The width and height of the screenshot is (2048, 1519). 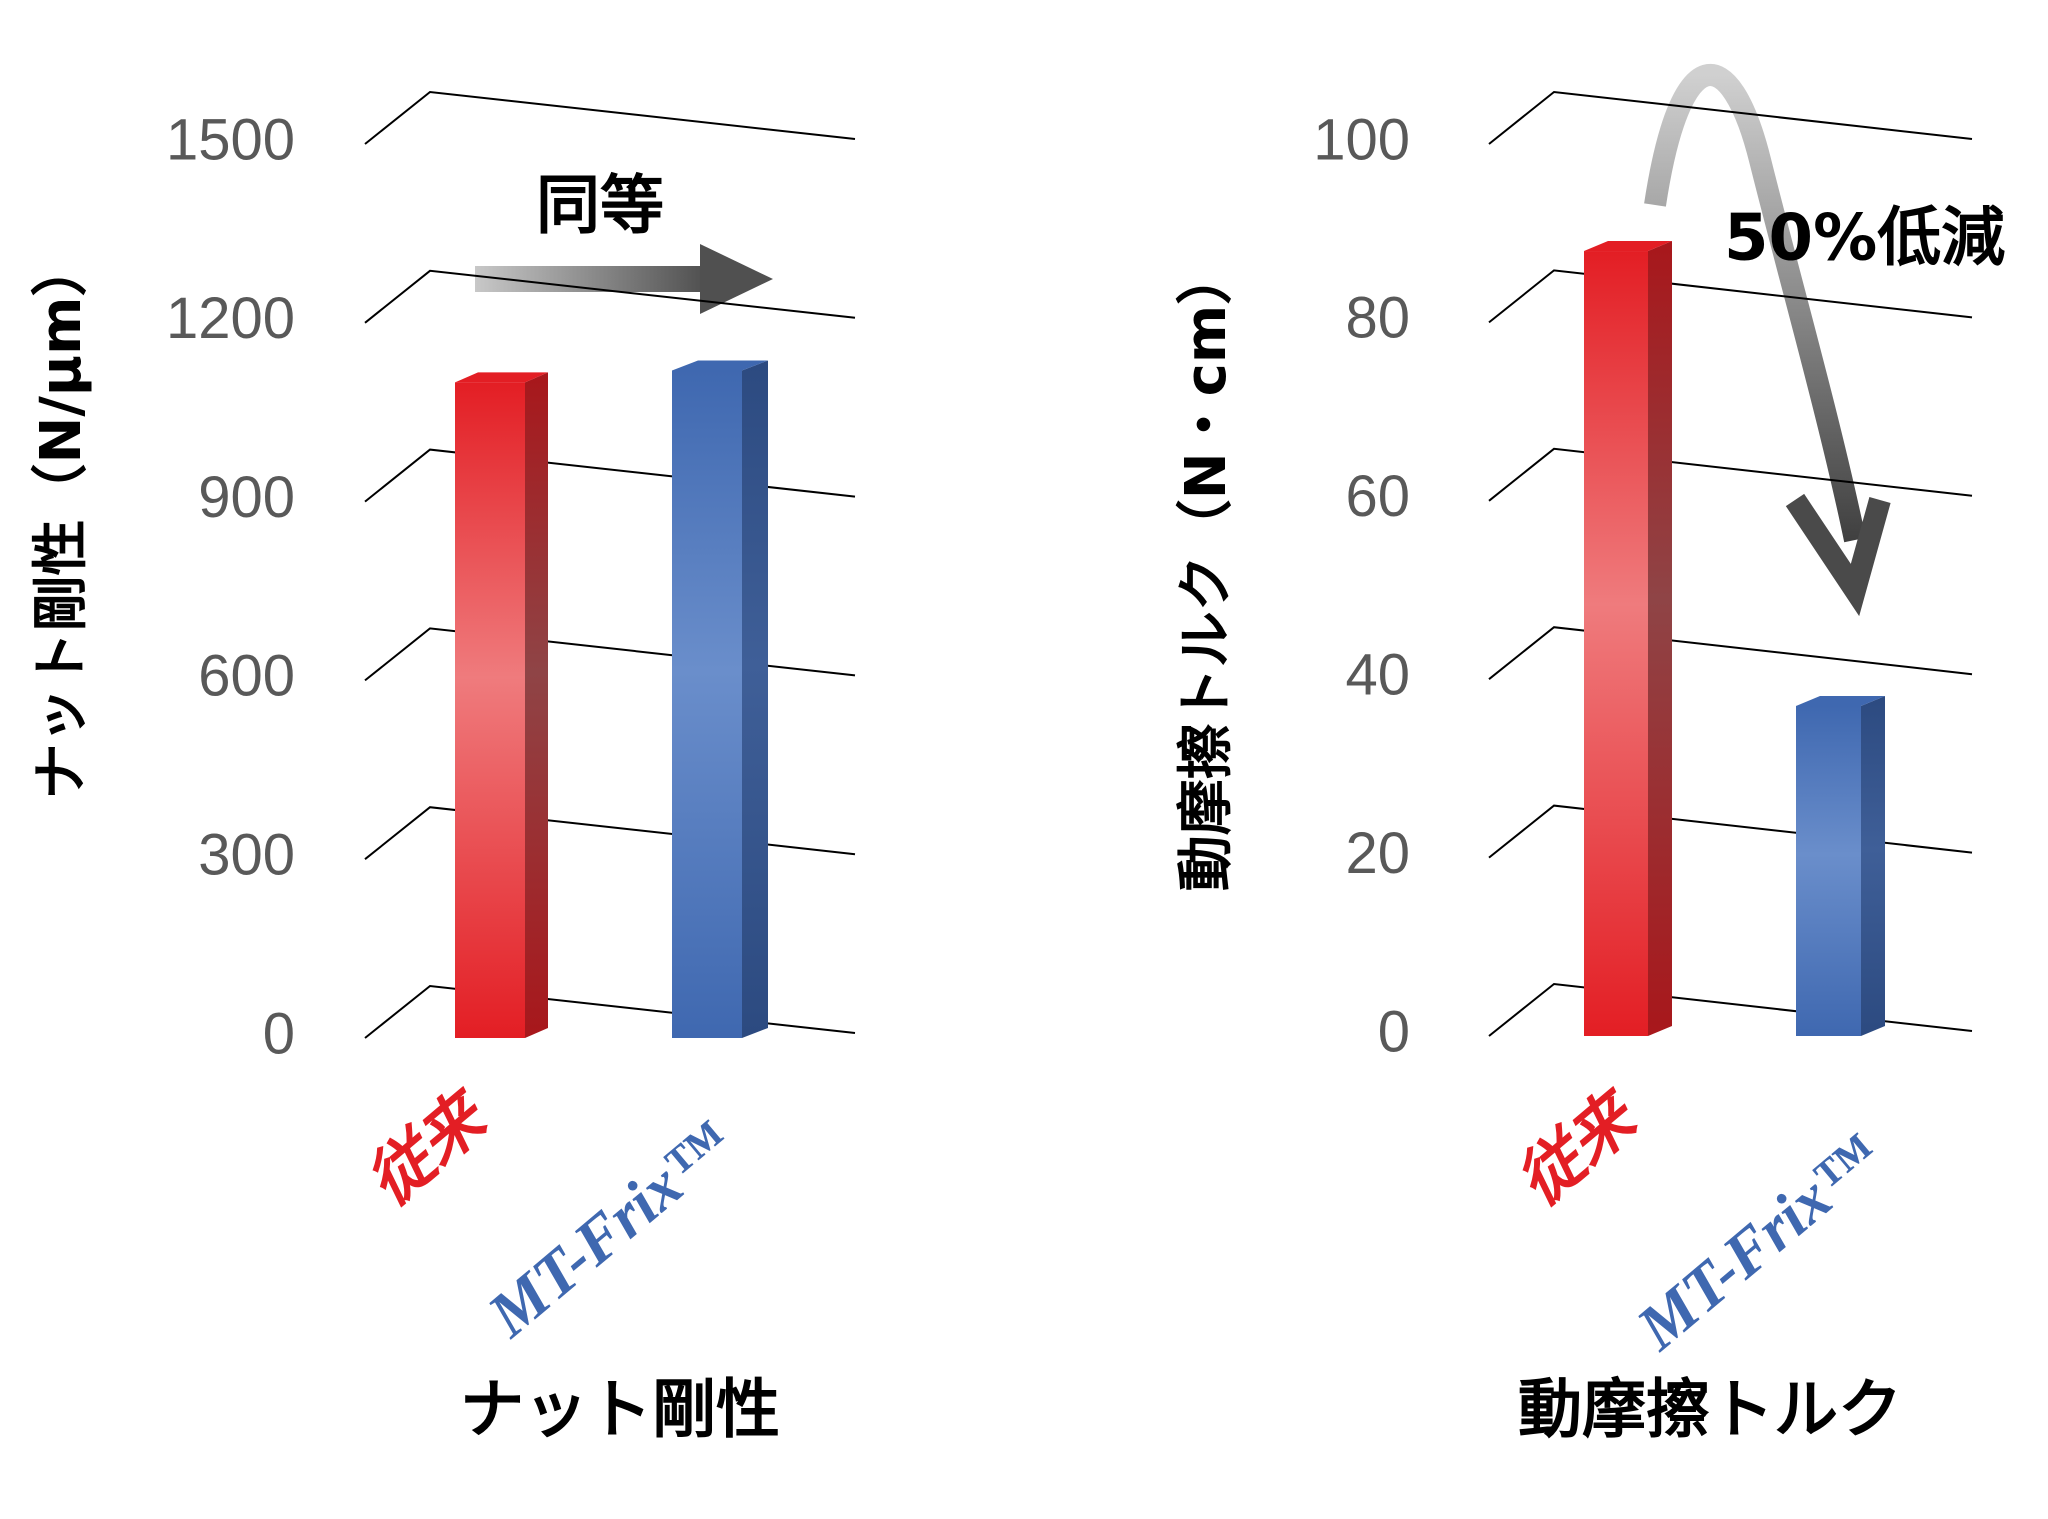 I want to click on annotation: 50%低減, so click(x=1864, y=239).